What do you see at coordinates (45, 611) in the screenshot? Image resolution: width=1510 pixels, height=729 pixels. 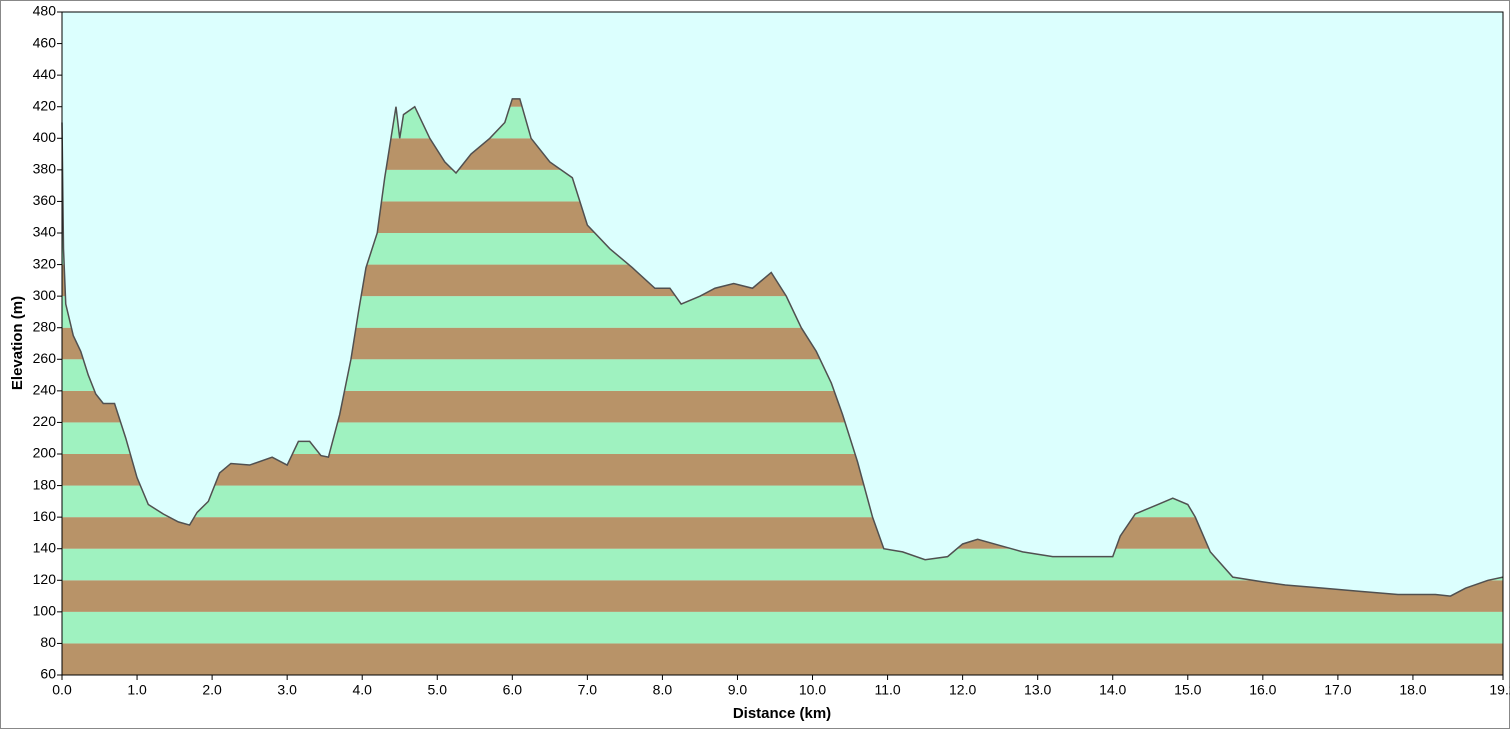 I see `y-tick-label: 100` at bounding box center [45, 611].